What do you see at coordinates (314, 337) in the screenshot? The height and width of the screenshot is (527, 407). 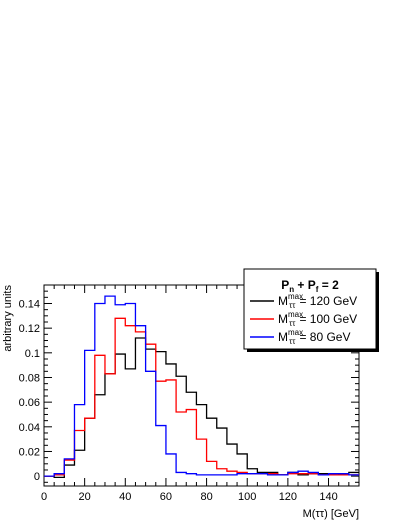 I see `legend-entry: Mmax ττ = 80 GeV` at bounding box center [314, 337].